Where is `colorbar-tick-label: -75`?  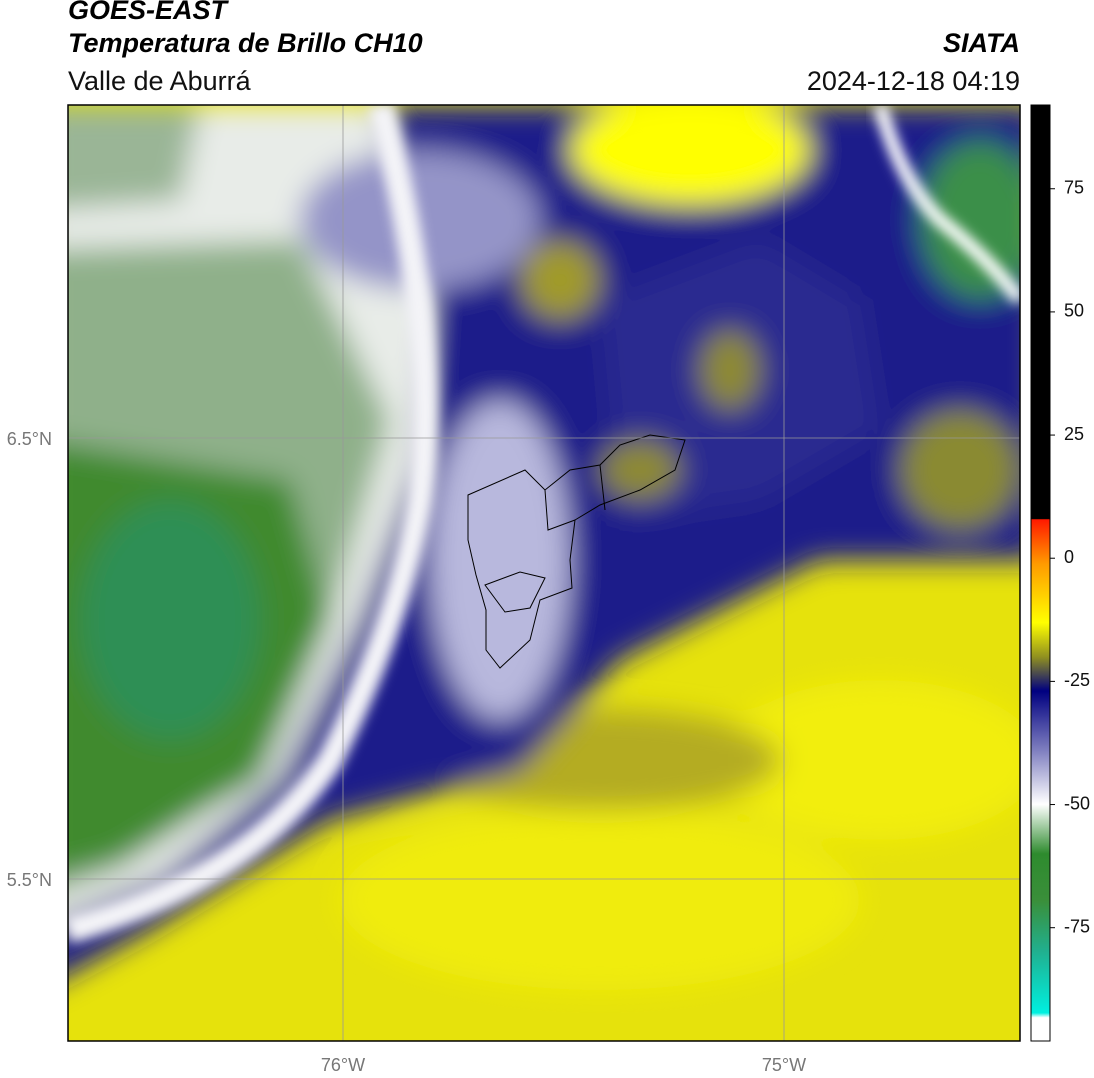
colorbar-tick-label: -75 is located at coordinates (1077, 926).